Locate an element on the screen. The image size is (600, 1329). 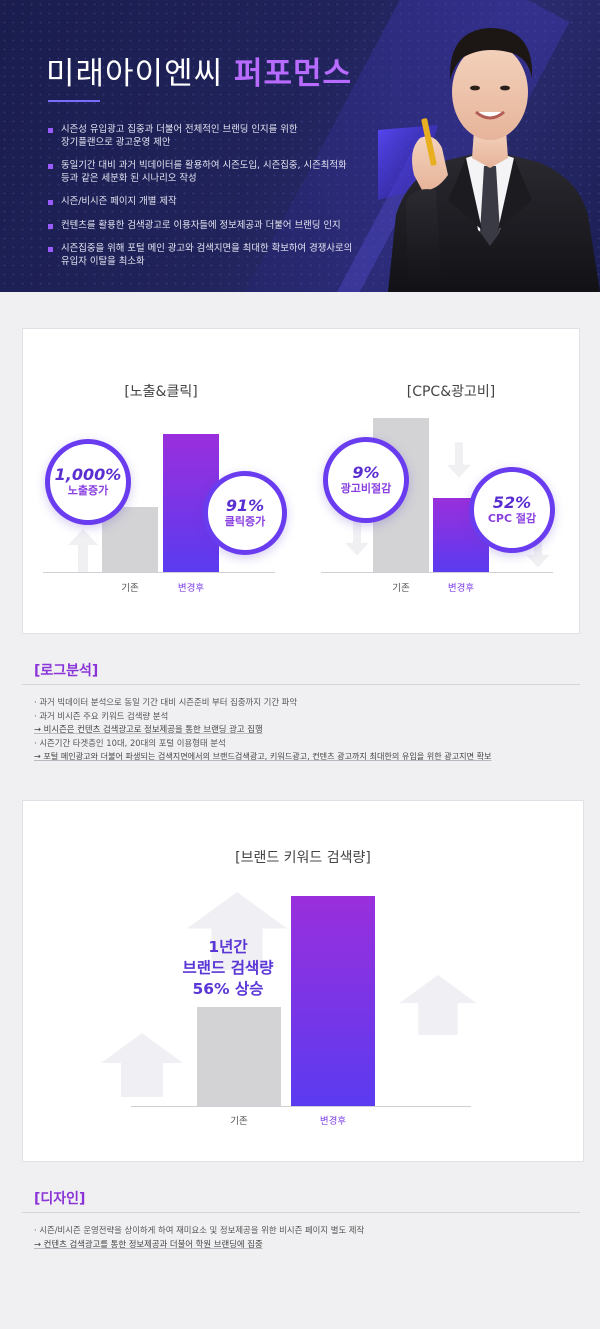
badge-exposure-increase: 1,000% 노출증가 is located at coordinates (88, 482).